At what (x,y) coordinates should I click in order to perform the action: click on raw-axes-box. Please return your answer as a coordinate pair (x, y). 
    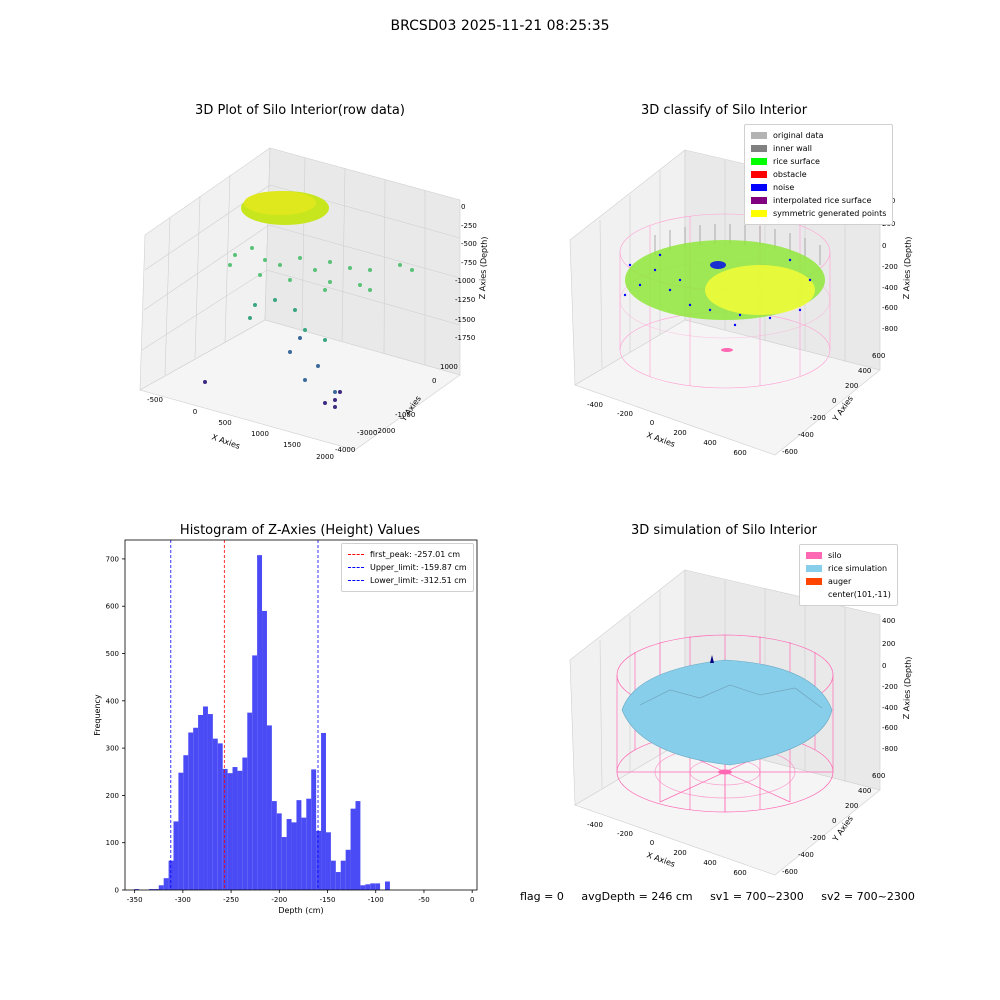
    Looking at the image, I should click on (300, 299).